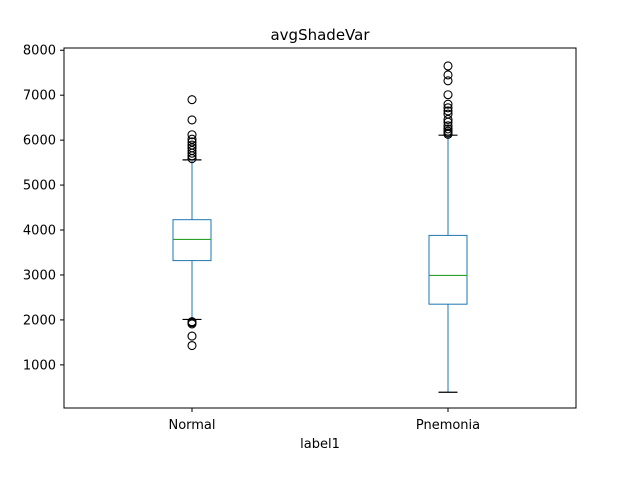 The width and height of the screenshot is (640, 480). Describe the element at coordinates (191, 425) in the screenshot. I see `x-tick-label: Normal` at that location.